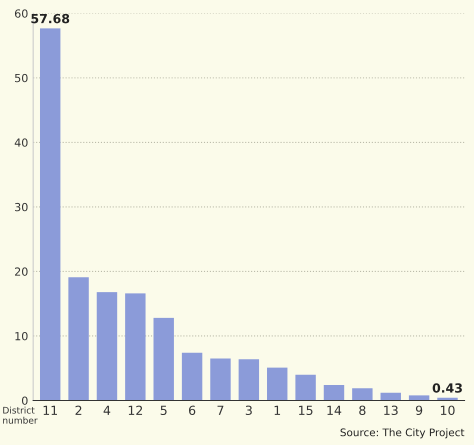  Describe the element at coordinates (21, 142) in the screenshot. I see `y-tick-label: 40` at that location.